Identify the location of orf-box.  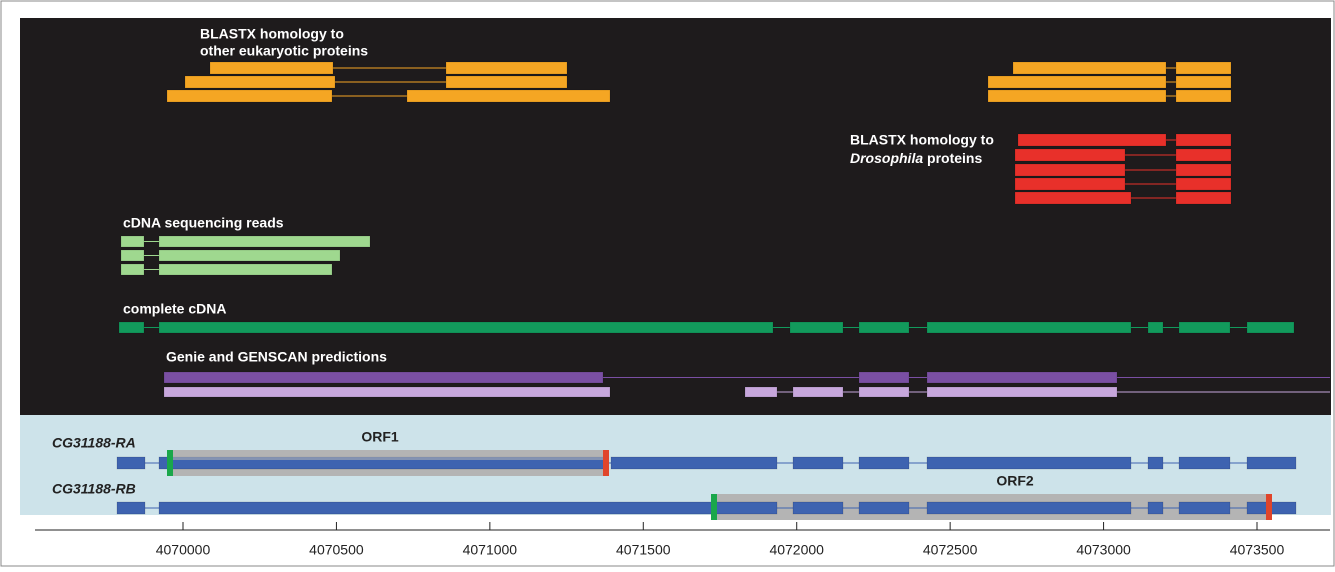
(387, 456).